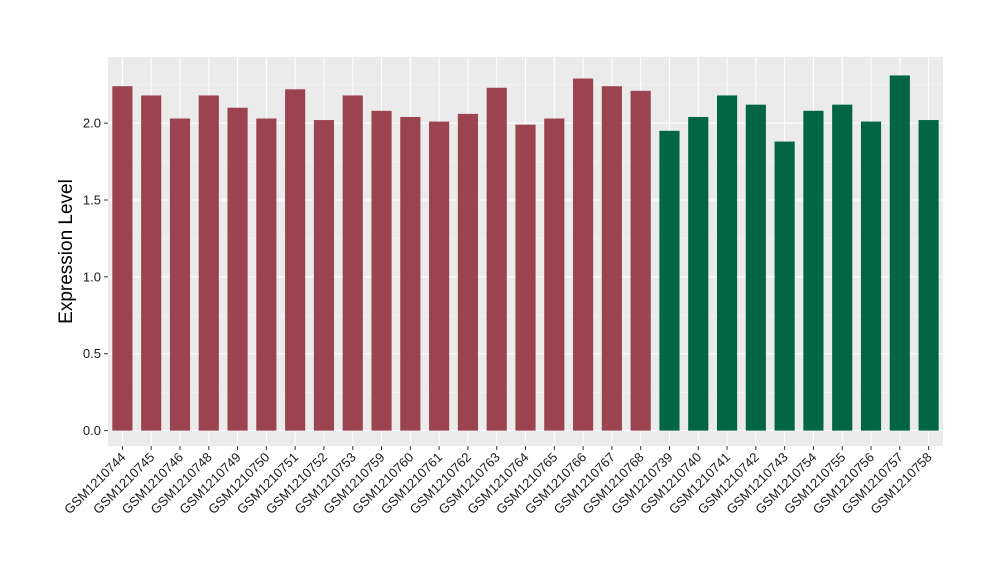  What do you see at coordinates (525, 277) in the screenshot?
I see `bar-GSM1210764` at bounding box center [525, 277].